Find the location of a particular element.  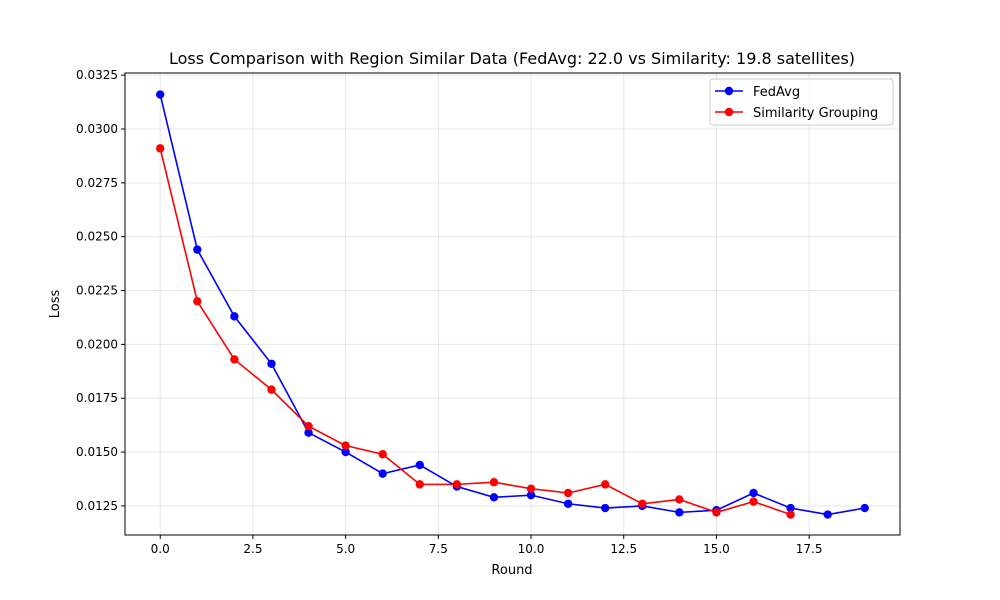

legend-marker-similarity-grouping is located at coordinates (729, 112).